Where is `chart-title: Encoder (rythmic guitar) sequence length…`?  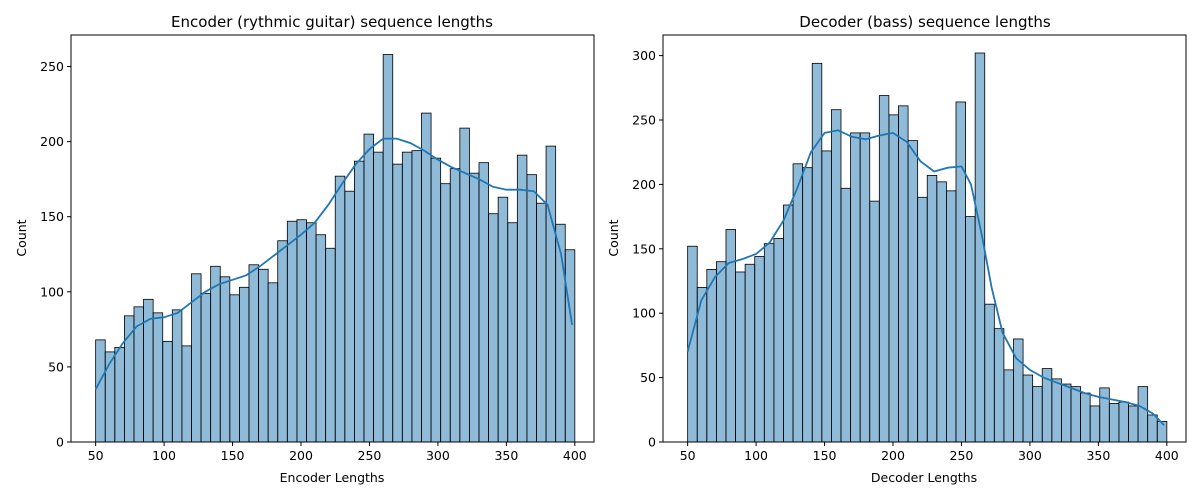
chart-title: Encoder (rythmic guitar) sequence length… is located at coordinates (332, 22).